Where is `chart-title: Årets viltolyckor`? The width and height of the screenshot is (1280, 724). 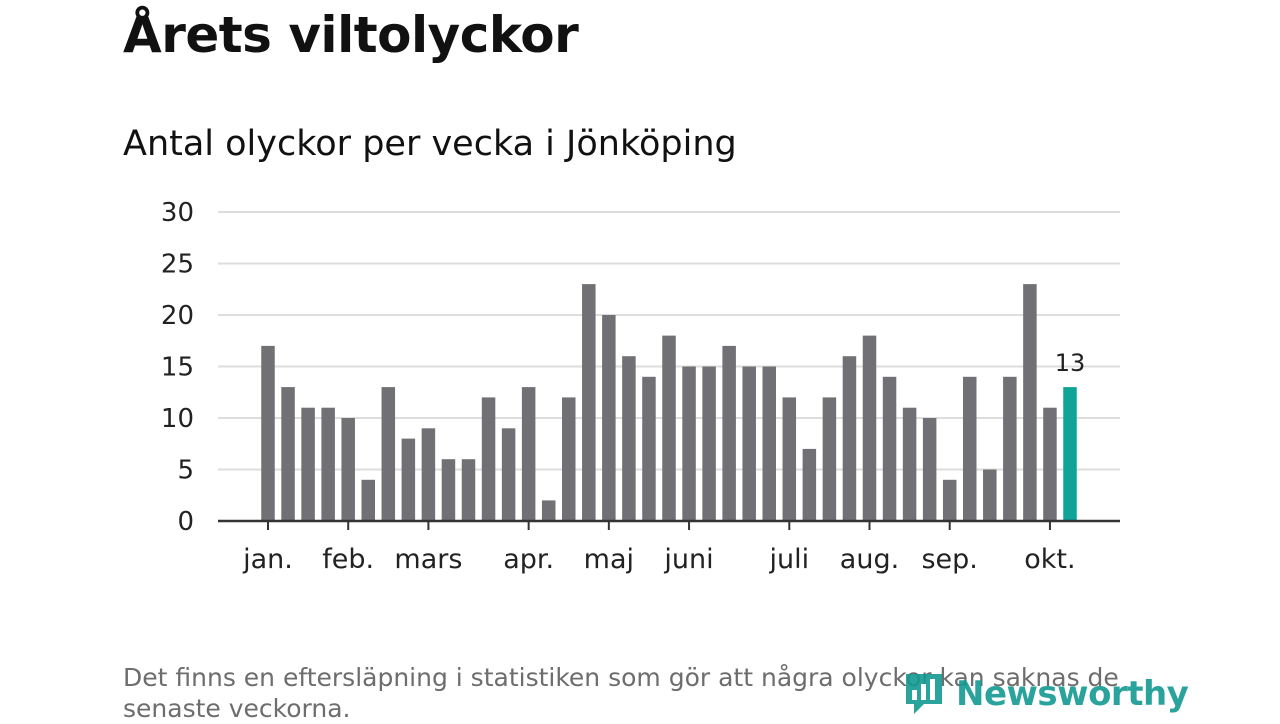 chart-title: Årets viltolyckor is located at coordinates (351, 35).